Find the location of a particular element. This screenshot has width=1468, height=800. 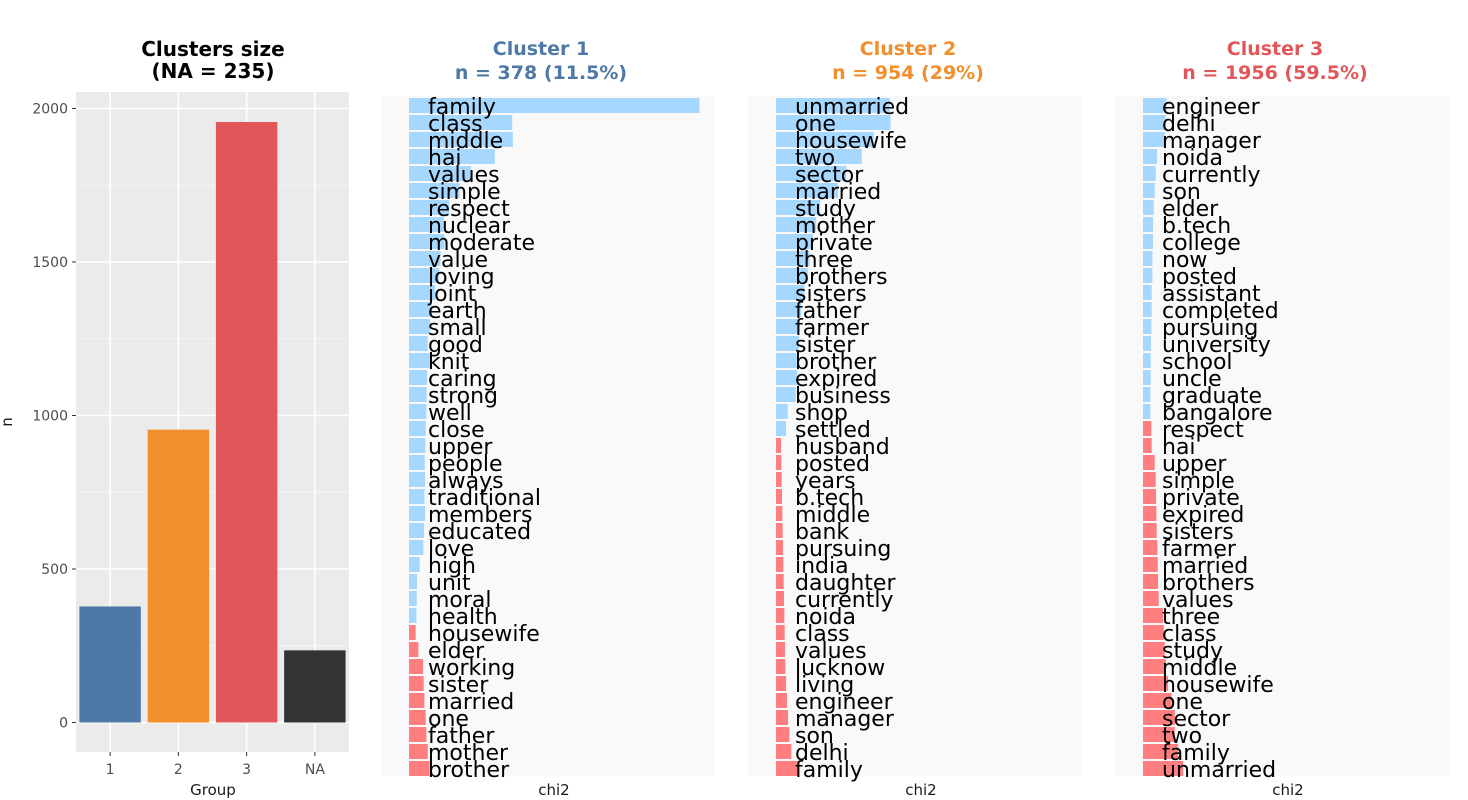

word-label-assistant: assistant is located at coordinates (1211, 294).